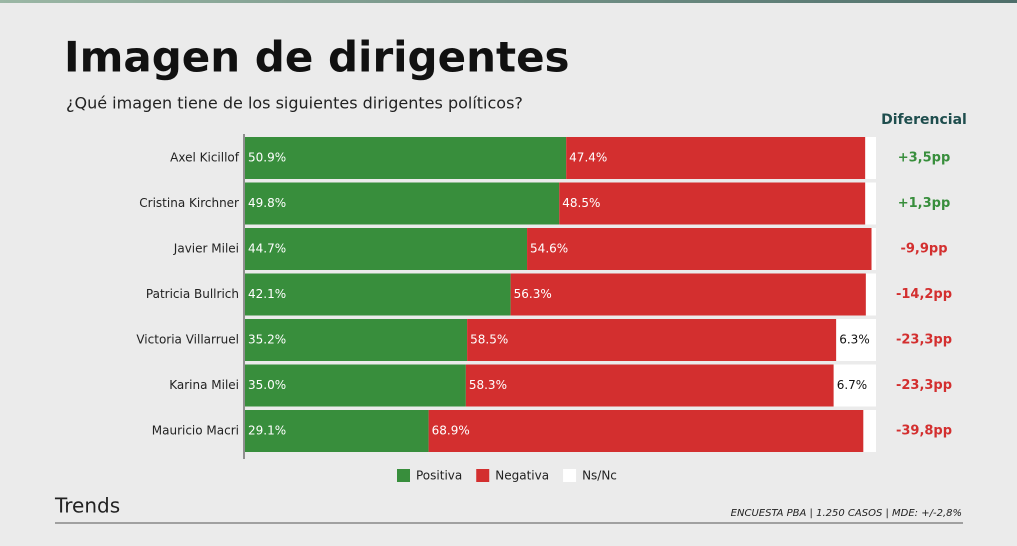 This screenshot has height=546, width=1017. What do you see at coordinates (206, 249) in the screenshot?
I see `category-label: Javier Milei` at bounding box center [206, 249].